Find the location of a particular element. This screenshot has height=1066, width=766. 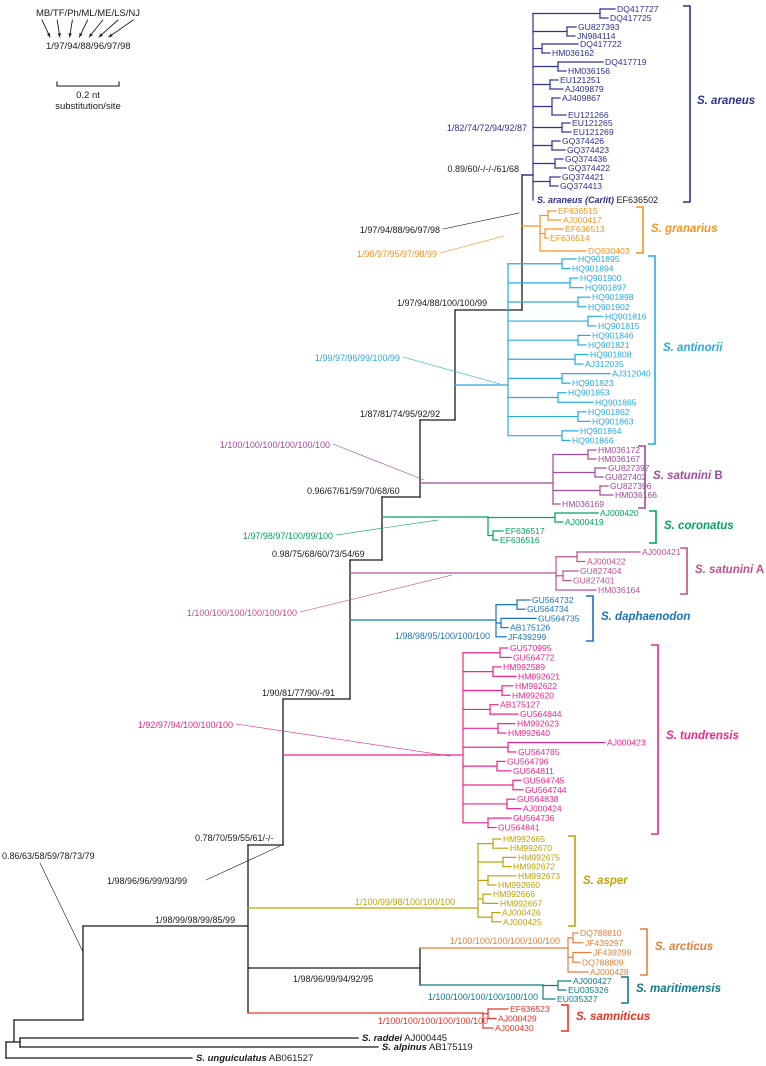

clade-name: S. antinorii is located at coordinates (693, 348).